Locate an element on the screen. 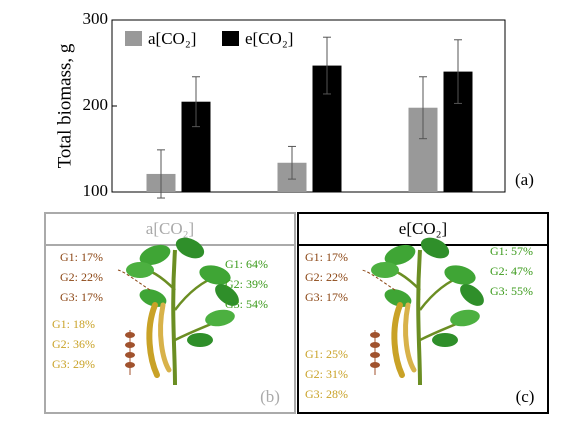  panel-title: e[CO₂] is located at coordinates (423, 228).